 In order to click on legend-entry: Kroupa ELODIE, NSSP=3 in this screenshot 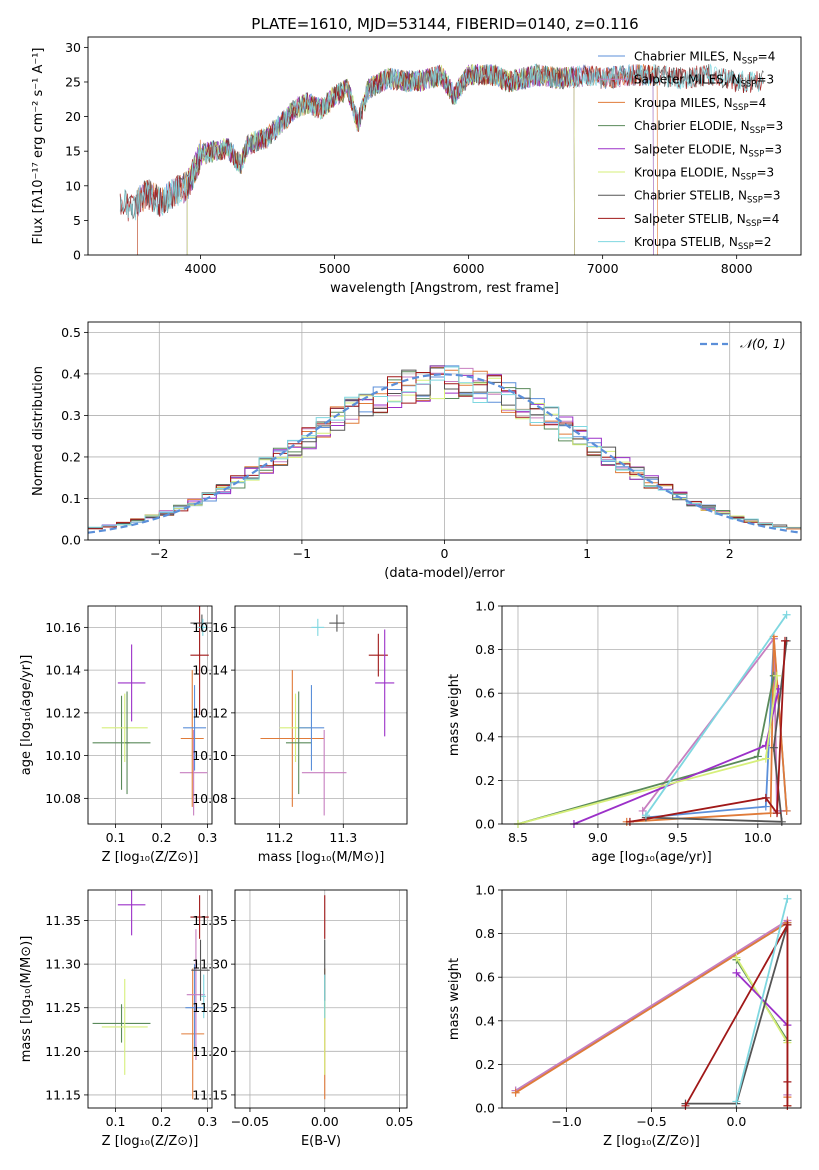, I will do `click(704, 174)`.